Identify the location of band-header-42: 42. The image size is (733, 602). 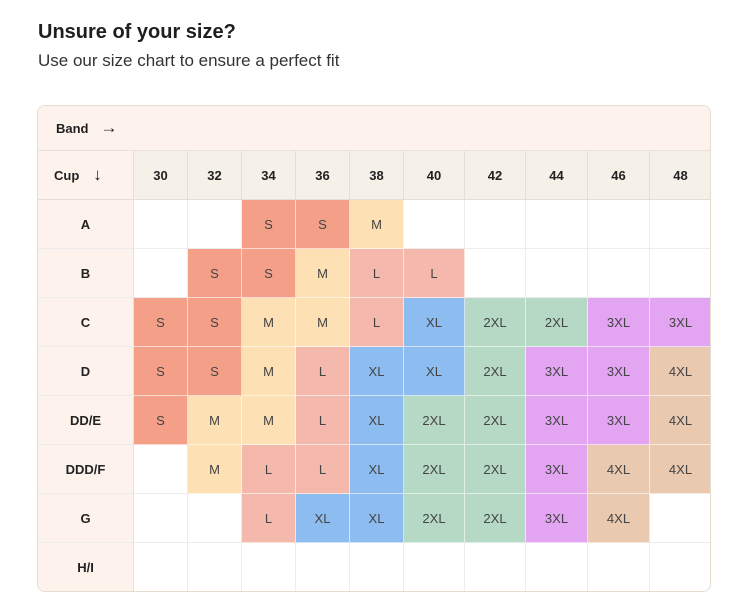
(495, 175).